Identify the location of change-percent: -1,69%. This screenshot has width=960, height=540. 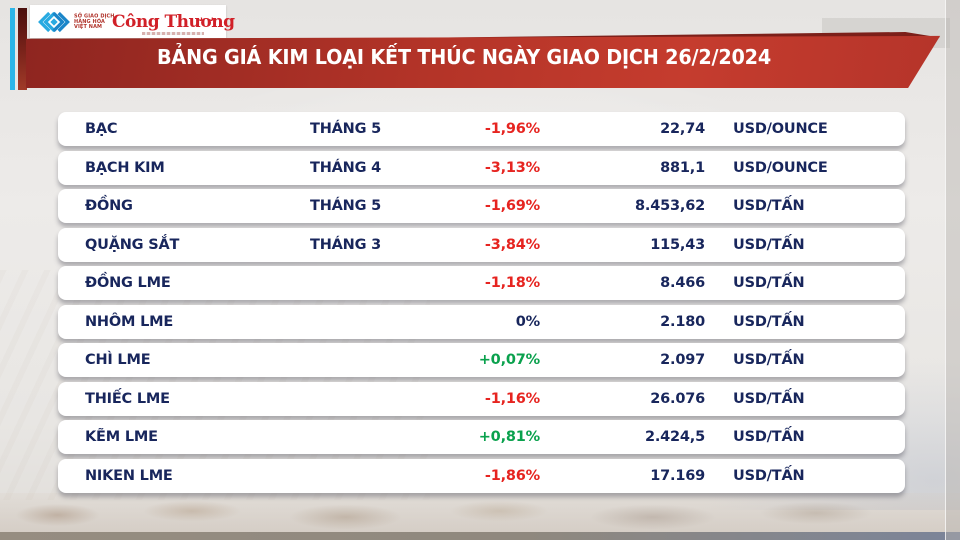
(512, 206).